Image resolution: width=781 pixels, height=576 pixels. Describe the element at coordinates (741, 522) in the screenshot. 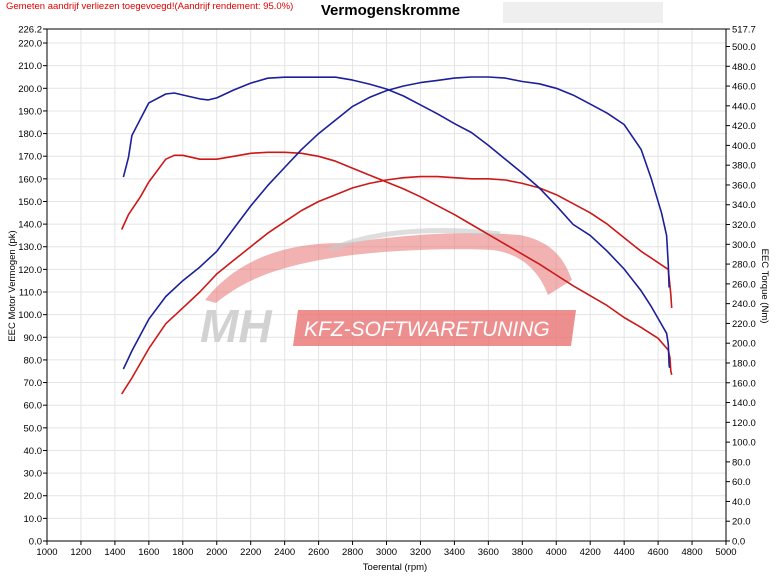

I see `y-right-tick-label: 20.0` at that location.